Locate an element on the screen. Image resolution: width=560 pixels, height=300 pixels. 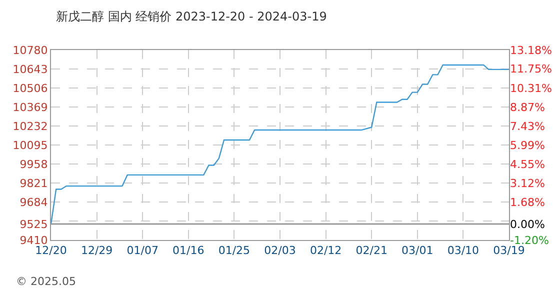
y-tick-label: 9821 is located at coordinates (34, 183).